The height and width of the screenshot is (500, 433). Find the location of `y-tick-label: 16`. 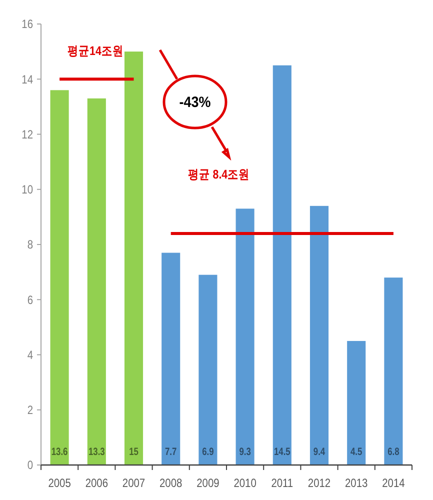

y-tick-label: 16 is located at coordinates (27, 25).